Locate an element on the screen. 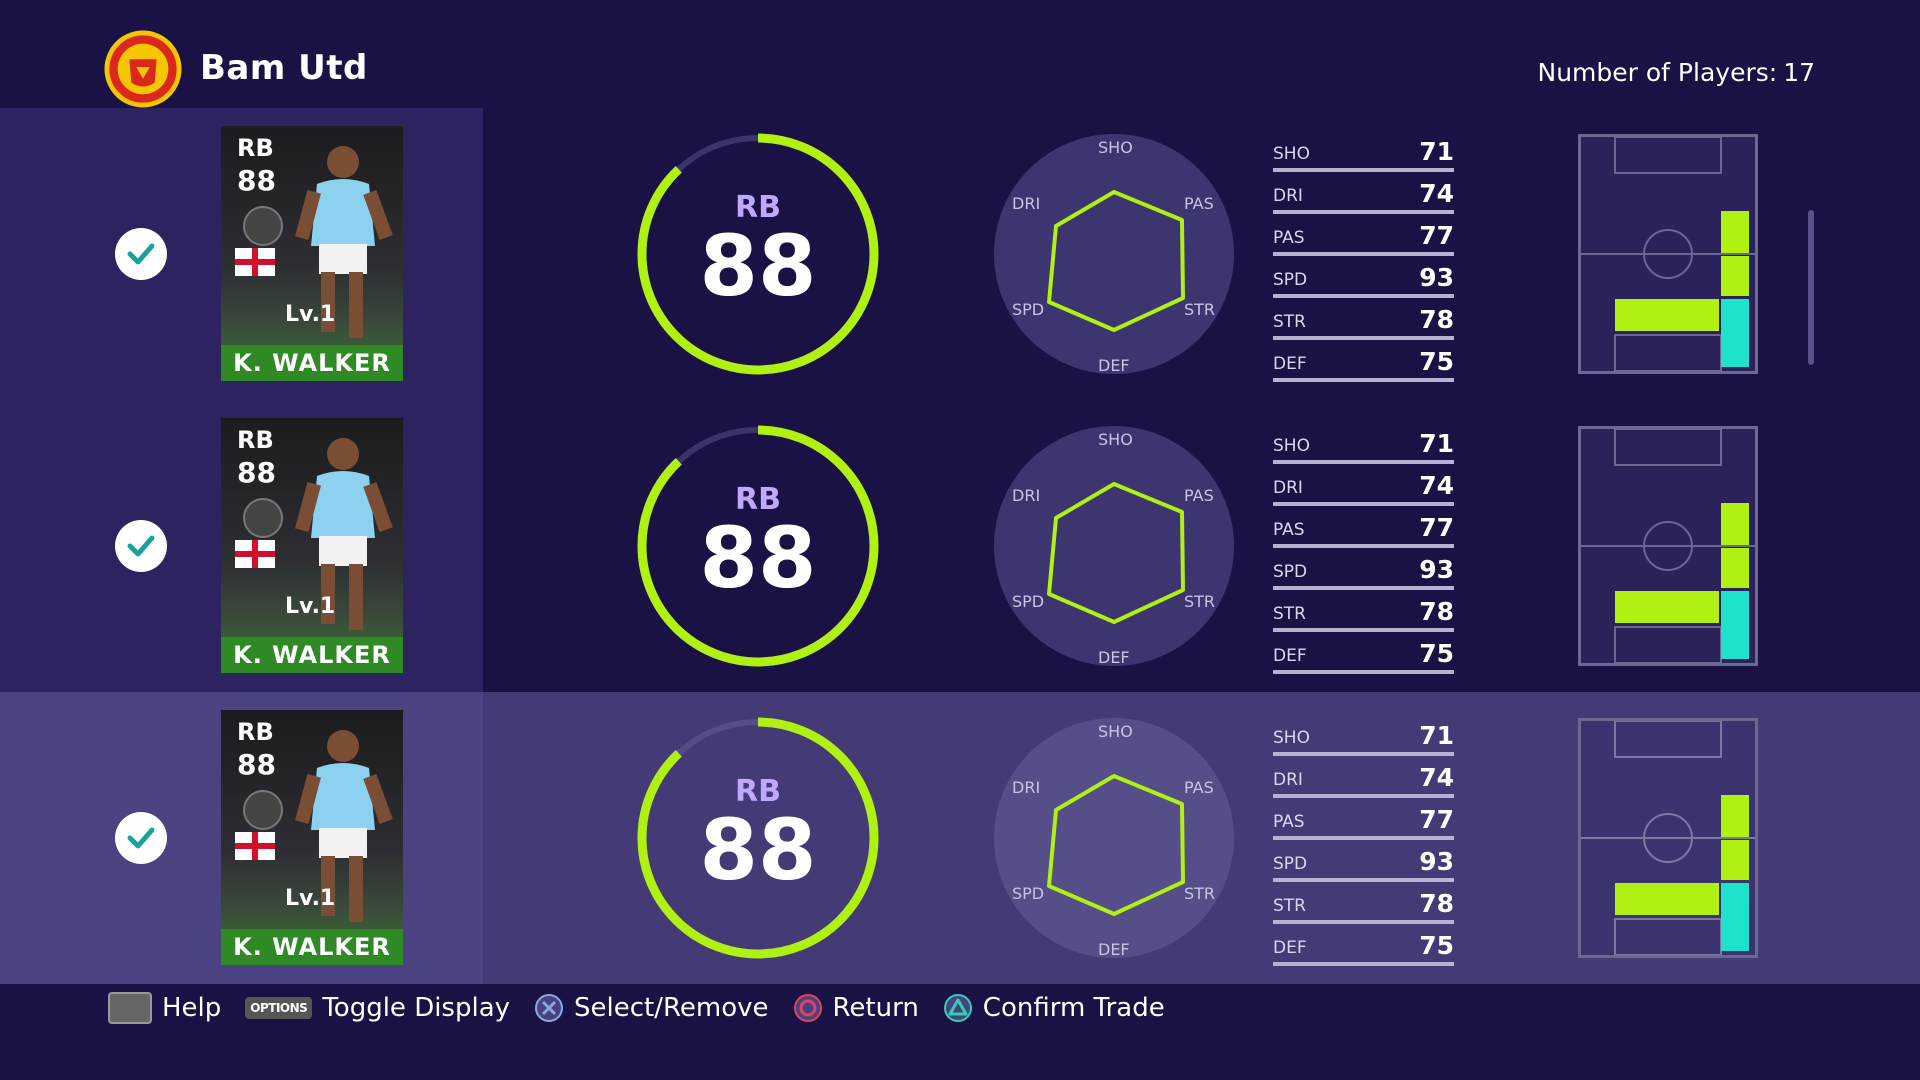  options-button-icon: OPTIONS is located at coordinates (279, 1008).